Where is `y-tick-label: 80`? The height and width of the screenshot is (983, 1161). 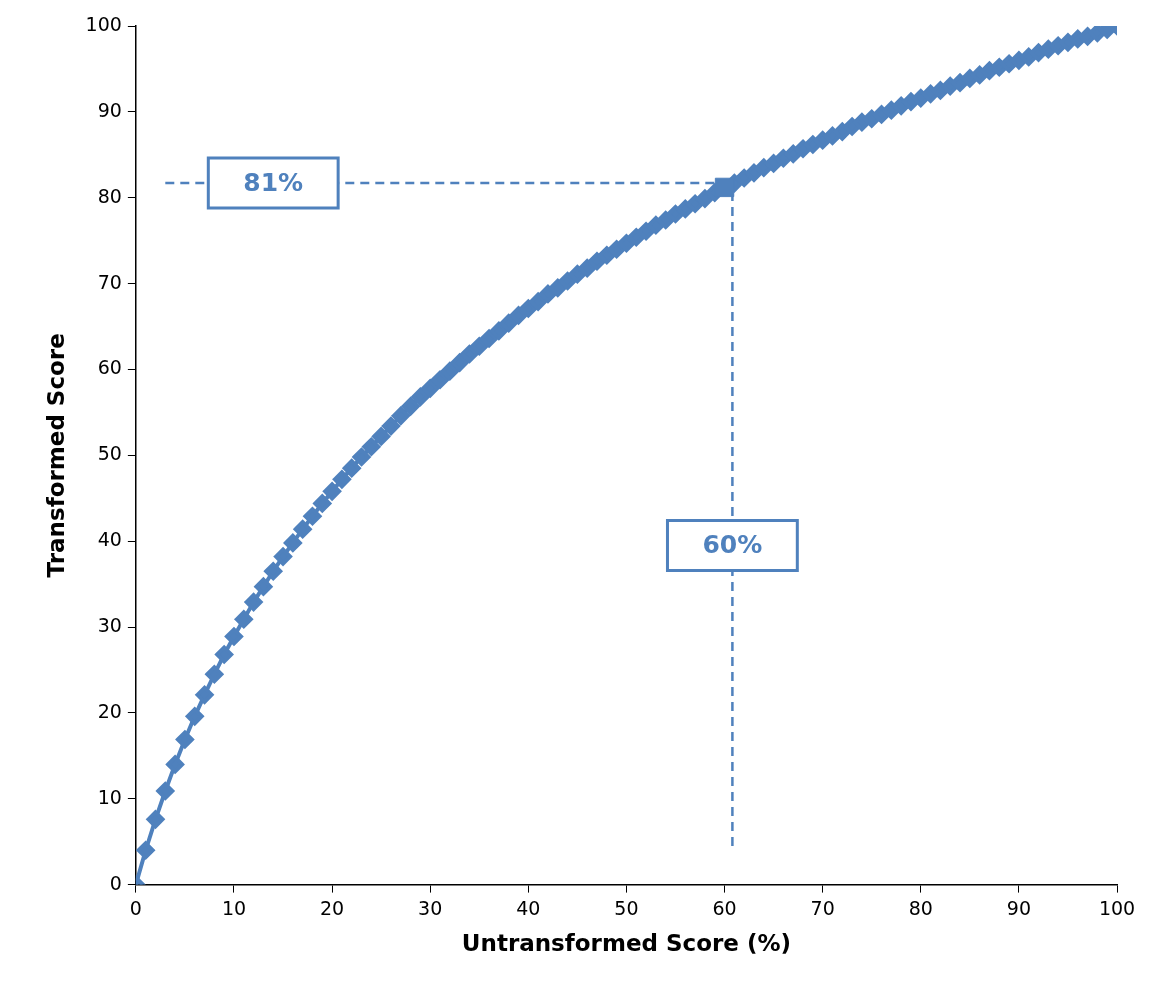
y-tick-label: 80 is located at coordinates (109, 195).